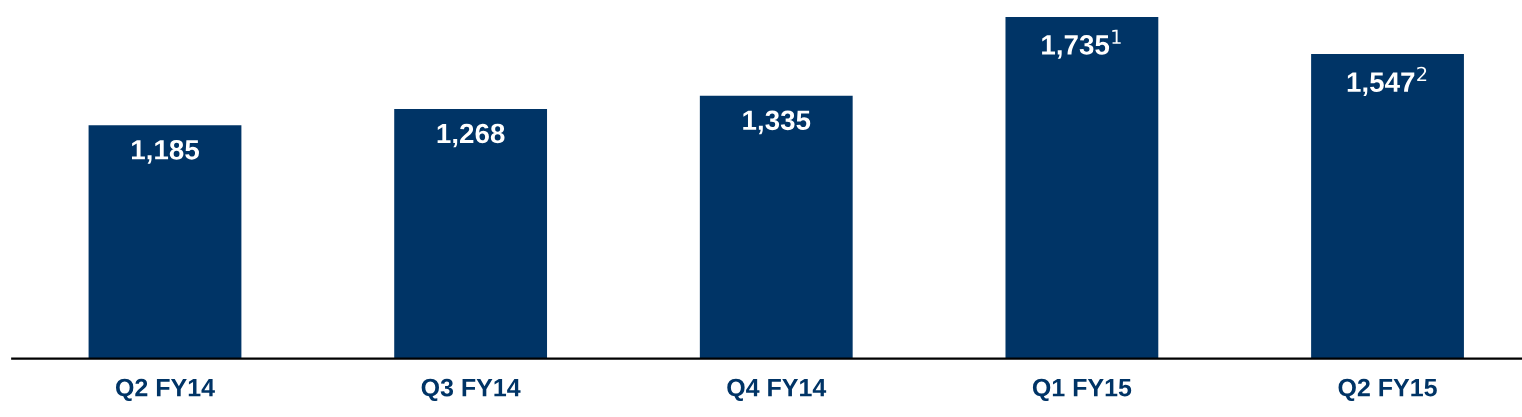 The height and width of the screenshot is (417, 1522). I want to click on data-label: 1,547$^{2}$, so click(1387, 81).